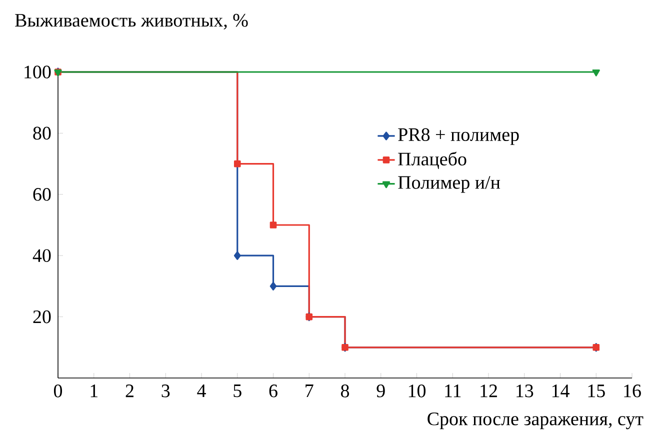  I want to click on x-tick-label: 2, so click(130, 391).